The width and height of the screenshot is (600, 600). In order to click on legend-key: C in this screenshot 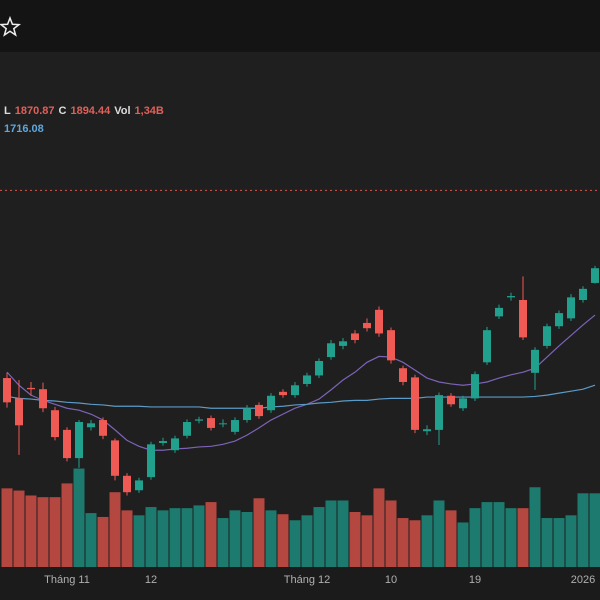, I will do `click(62, 111)`.